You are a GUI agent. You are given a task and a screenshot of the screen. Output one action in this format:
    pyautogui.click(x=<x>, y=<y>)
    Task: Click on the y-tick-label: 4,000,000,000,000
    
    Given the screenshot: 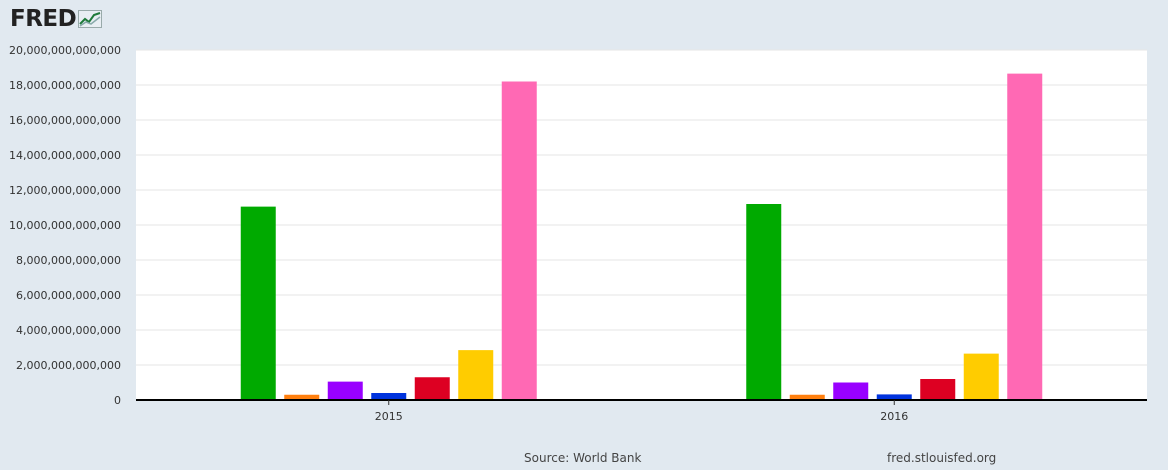 What is the action you would take?
    pyautogui.click(x=68, y=330)
    